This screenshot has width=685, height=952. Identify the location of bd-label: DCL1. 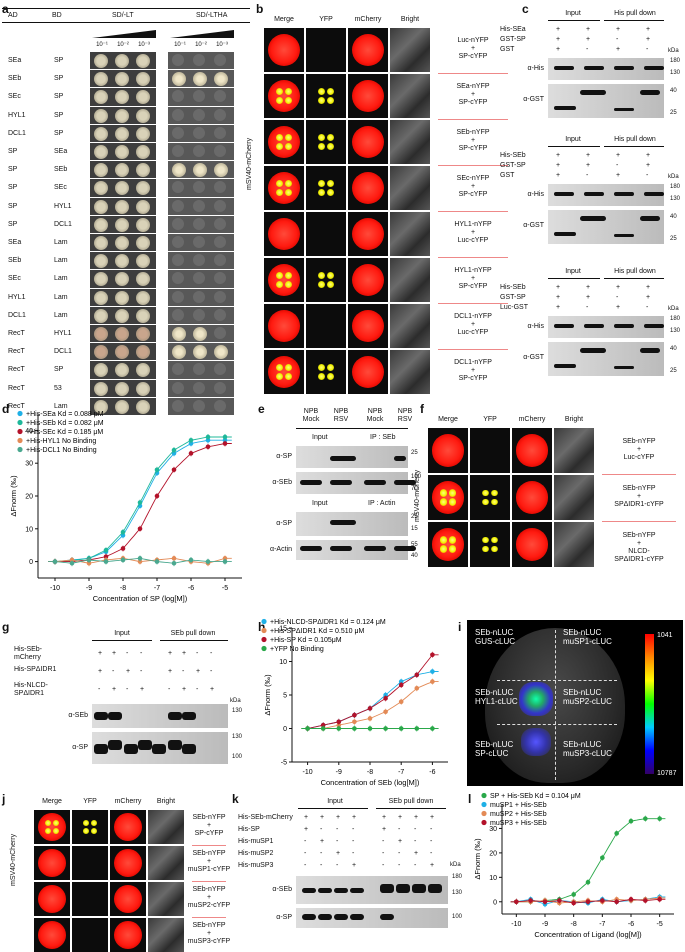
(63, 352).